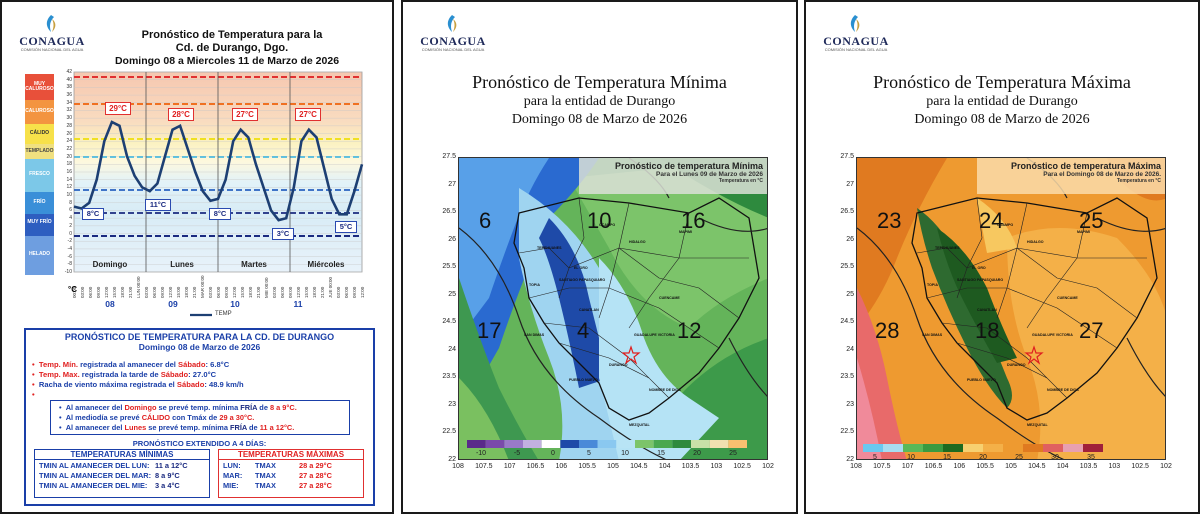 The image size is (1200, 514). Describe the element at coordinates (254, 264) in the screenshot. I see `day-name-2: Martes` at that location.